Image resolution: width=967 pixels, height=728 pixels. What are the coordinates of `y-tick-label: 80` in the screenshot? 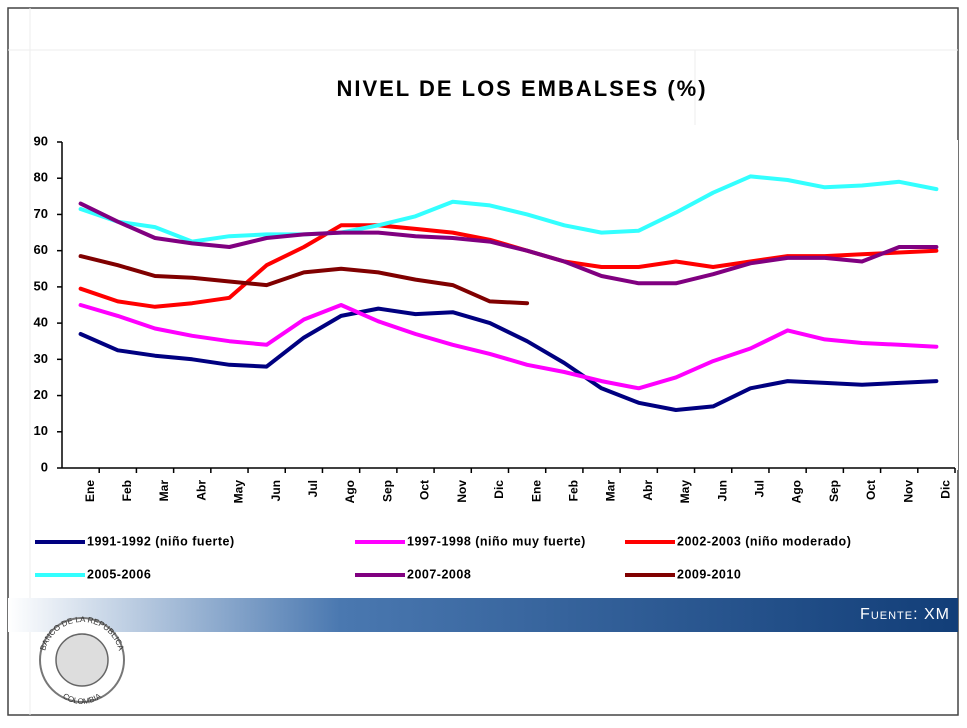 It's located at (41, 177).